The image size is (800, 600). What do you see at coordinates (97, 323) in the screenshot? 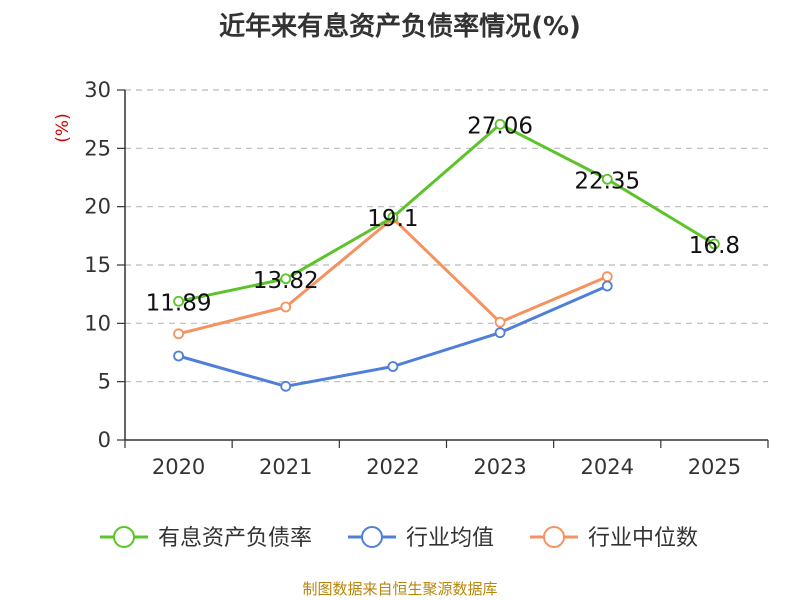
I see `y-tick-label: 10` at bounding box center [97, 323].